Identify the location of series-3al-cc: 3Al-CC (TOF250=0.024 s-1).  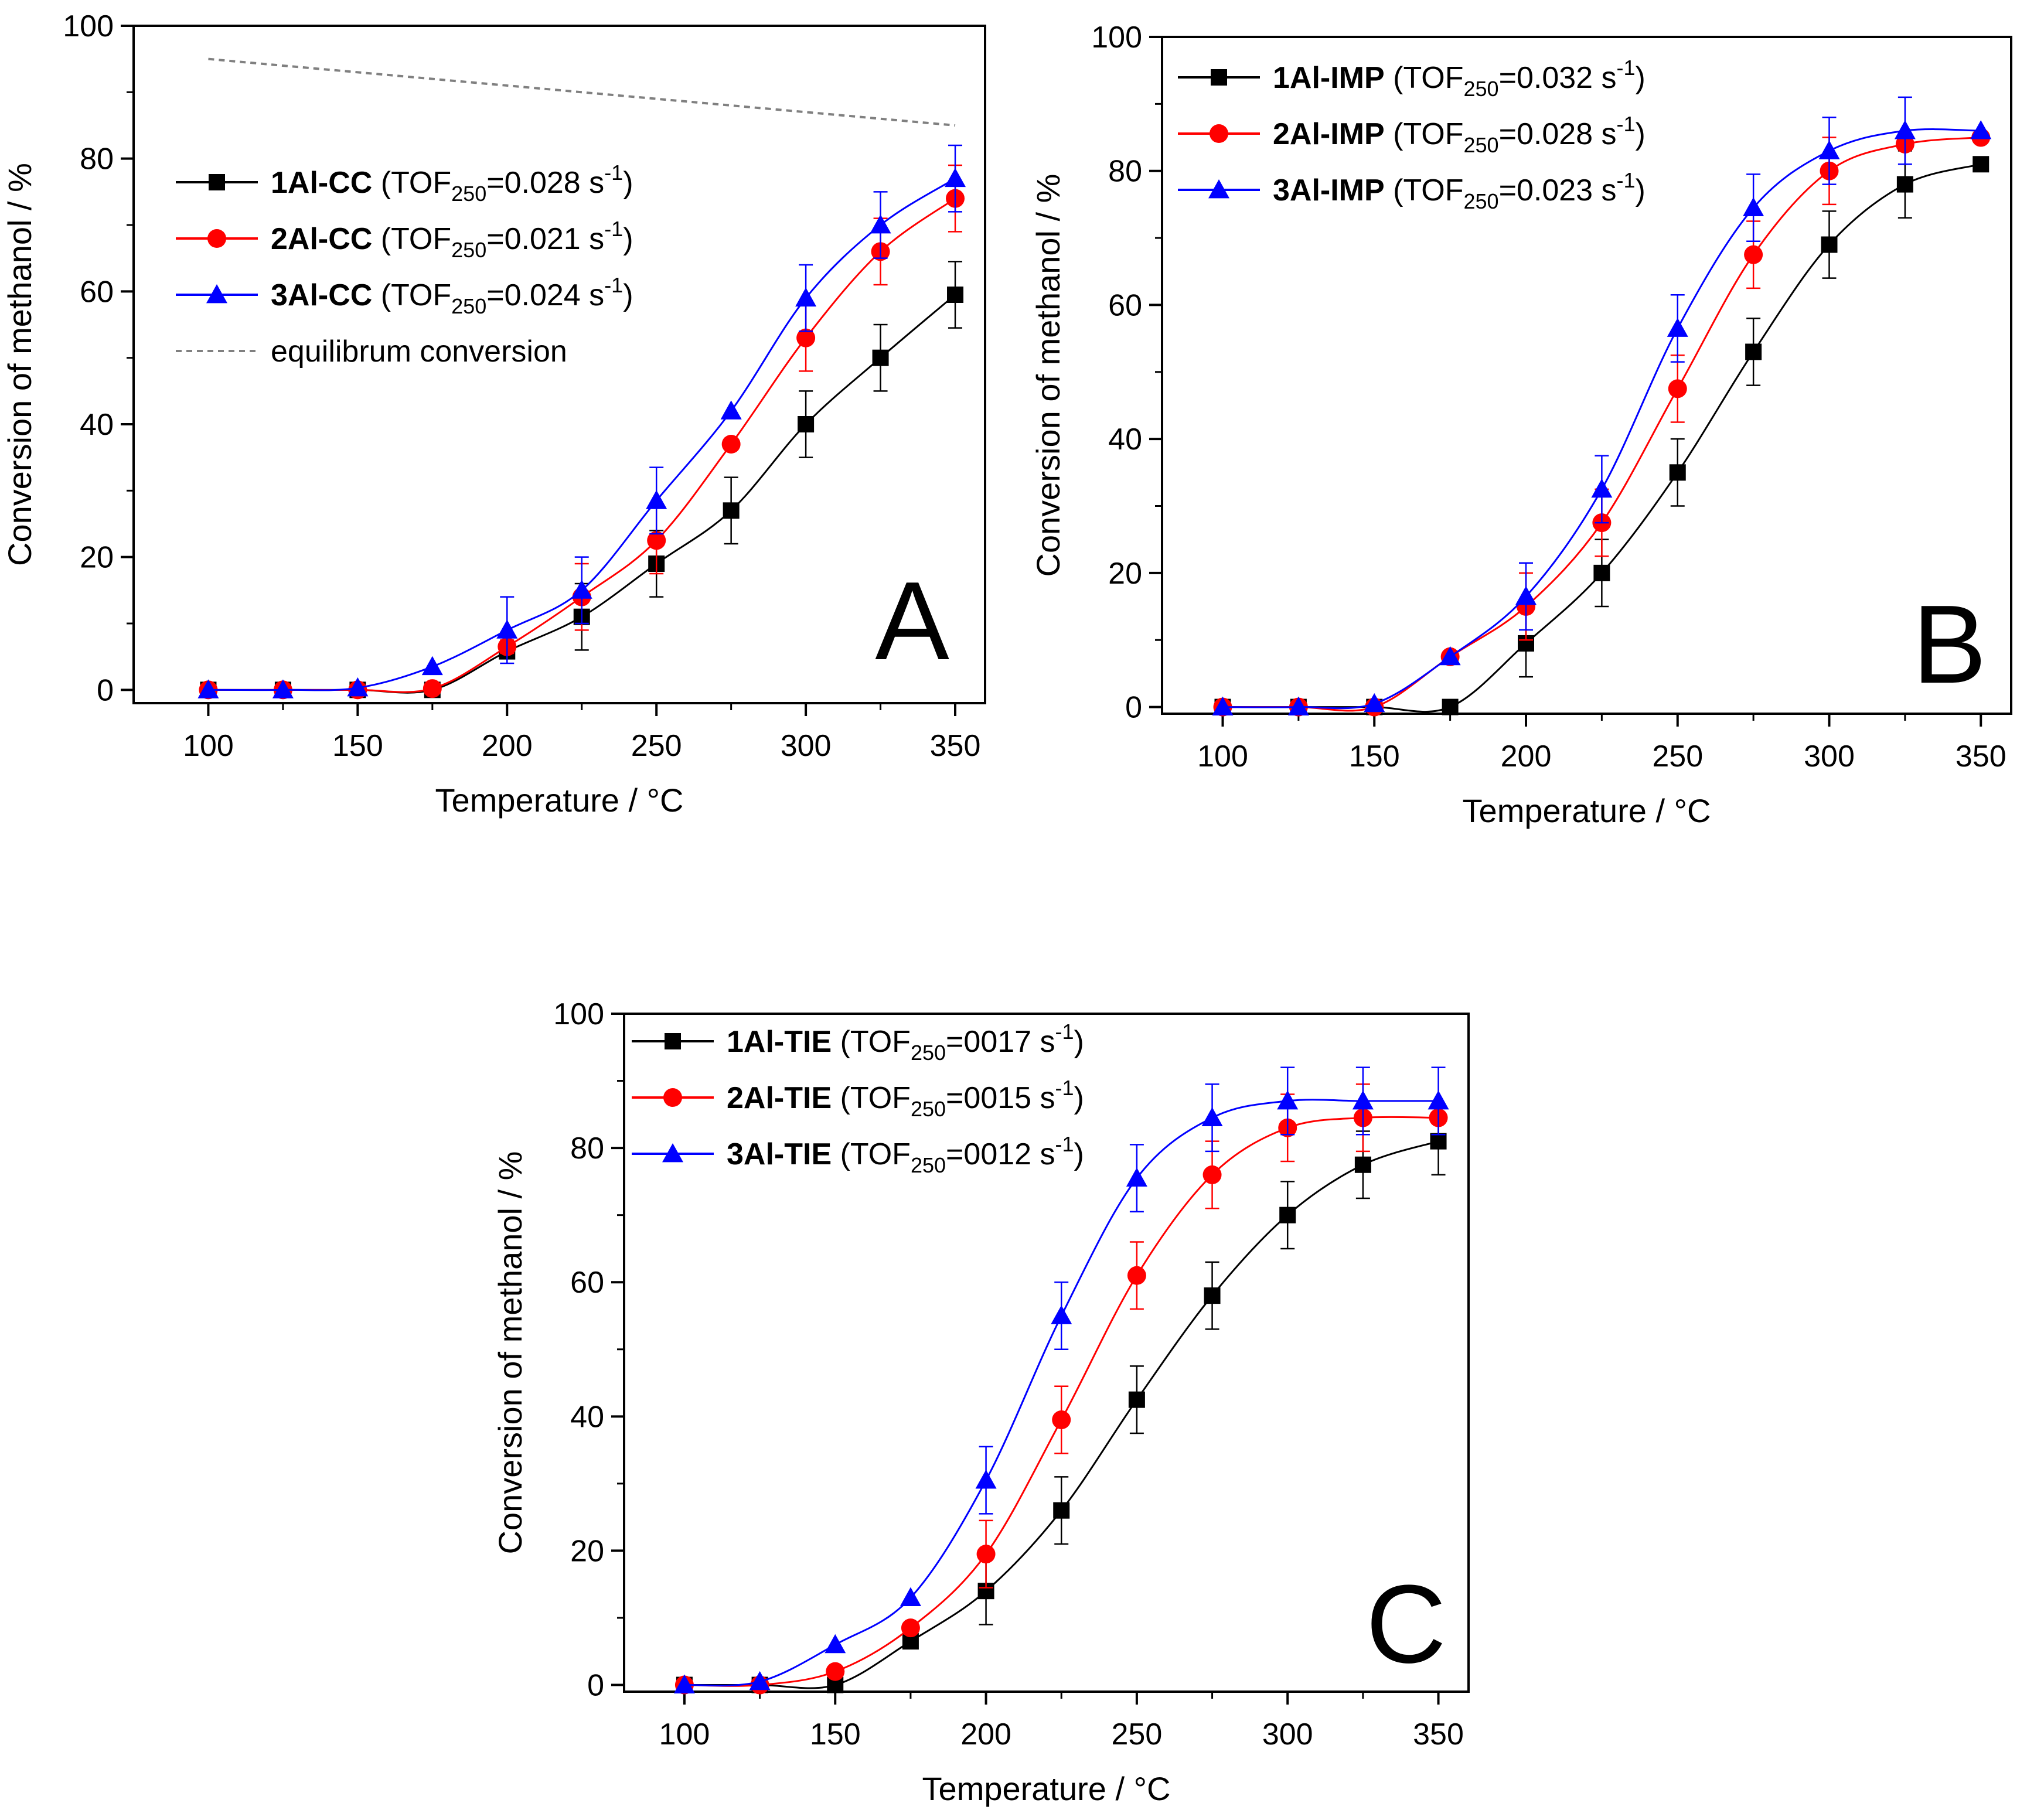
(571, 421).